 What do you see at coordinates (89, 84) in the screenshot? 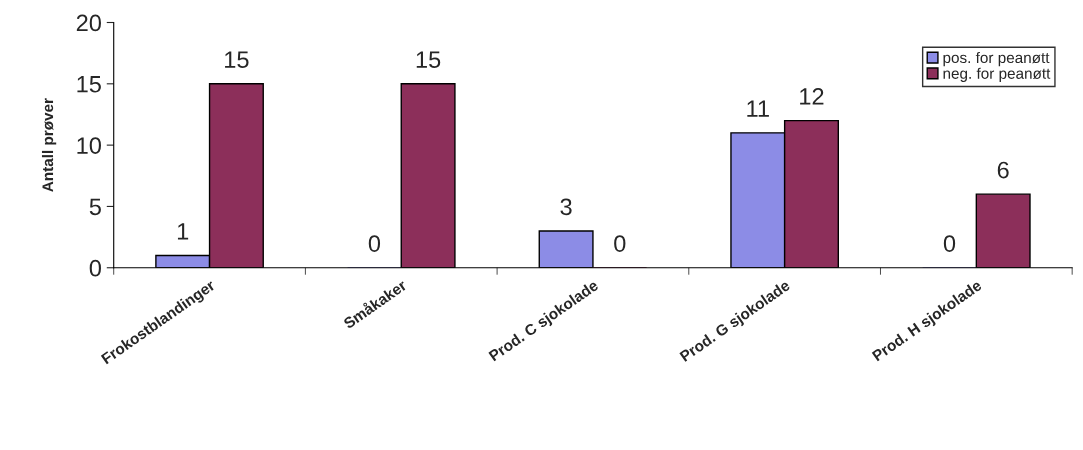
I see `y-tick-label: 15` at bounding box center [89, 84].